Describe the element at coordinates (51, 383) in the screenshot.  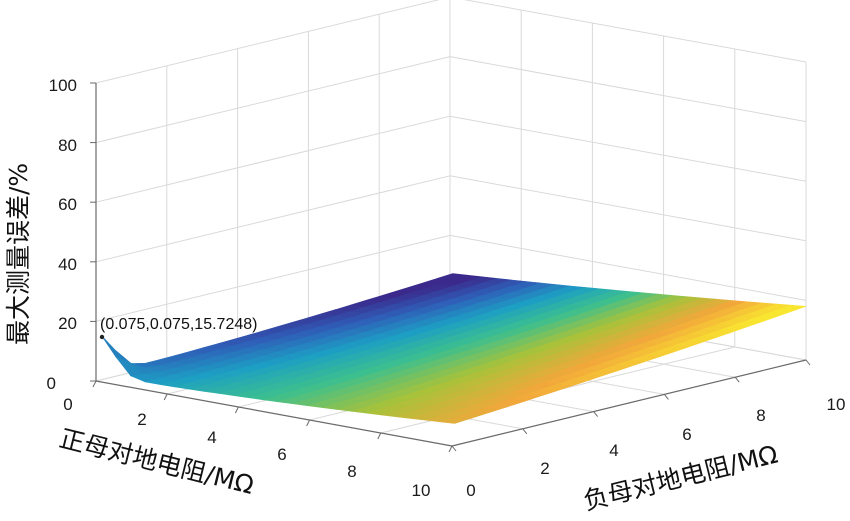
I see `z-tick-label: 0` at that location.